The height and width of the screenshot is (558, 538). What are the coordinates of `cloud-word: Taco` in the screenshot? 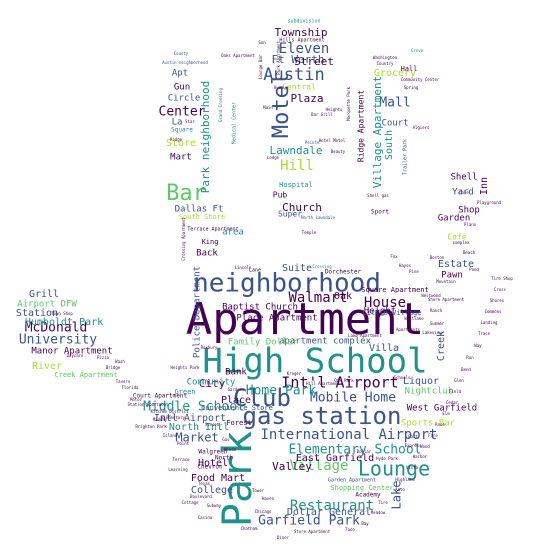 It's located at (350, 529).